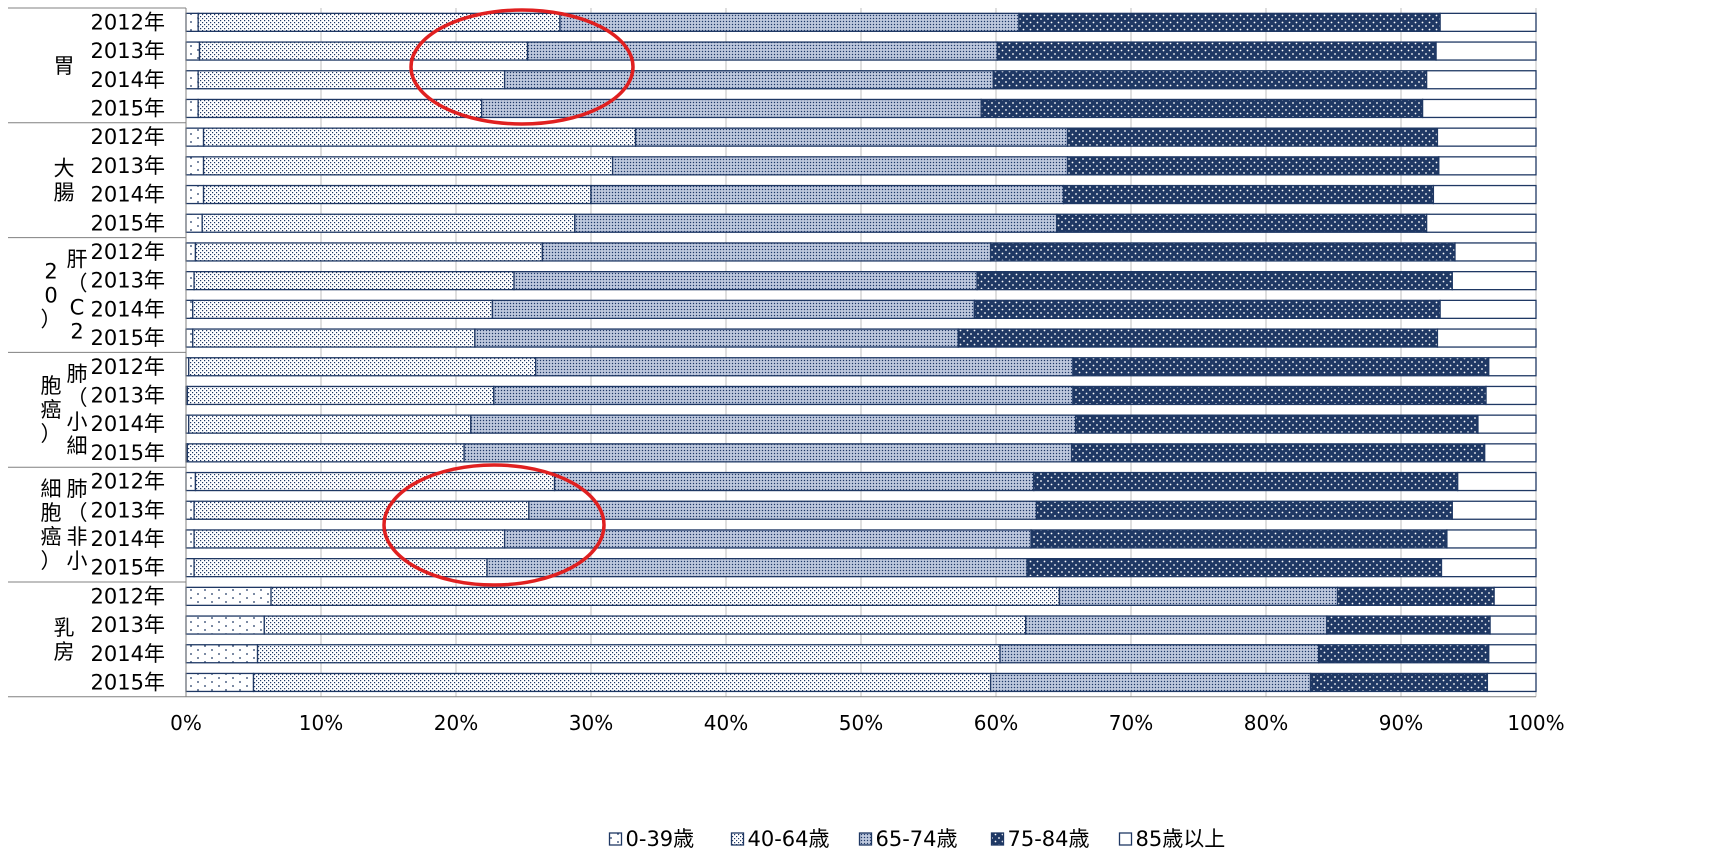  What do you see at coordinates (1181, 839) in the screenshot?
I see `legend-label: 85歳以上` at bounding box center [1181, 839].